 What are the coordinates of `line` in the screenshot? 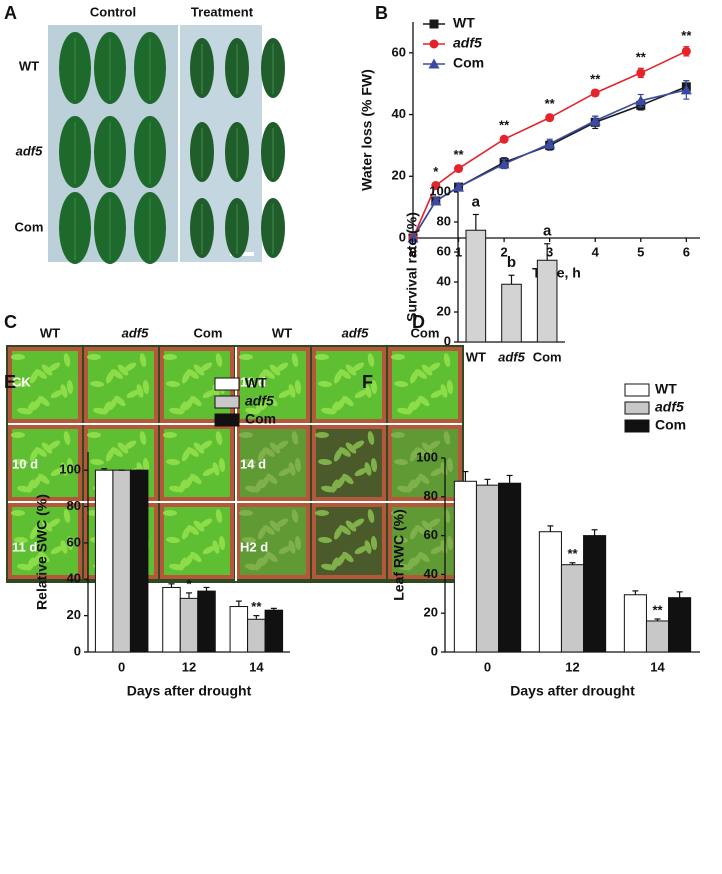 It's located at (549, 164).